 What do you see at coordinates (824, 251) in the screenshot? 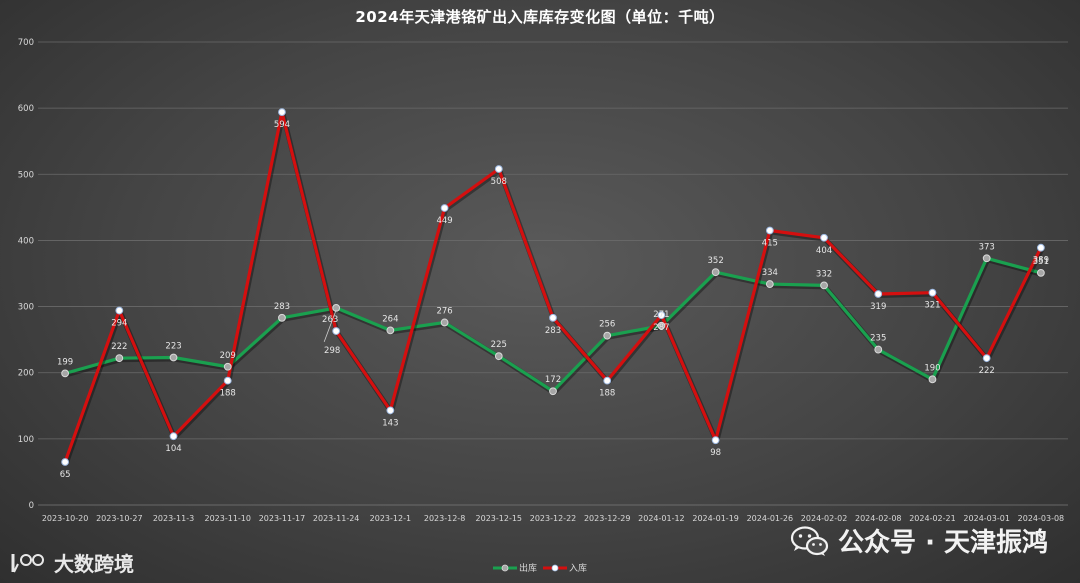
I see `data-label-in: 404` at bounding box center [824, 251].